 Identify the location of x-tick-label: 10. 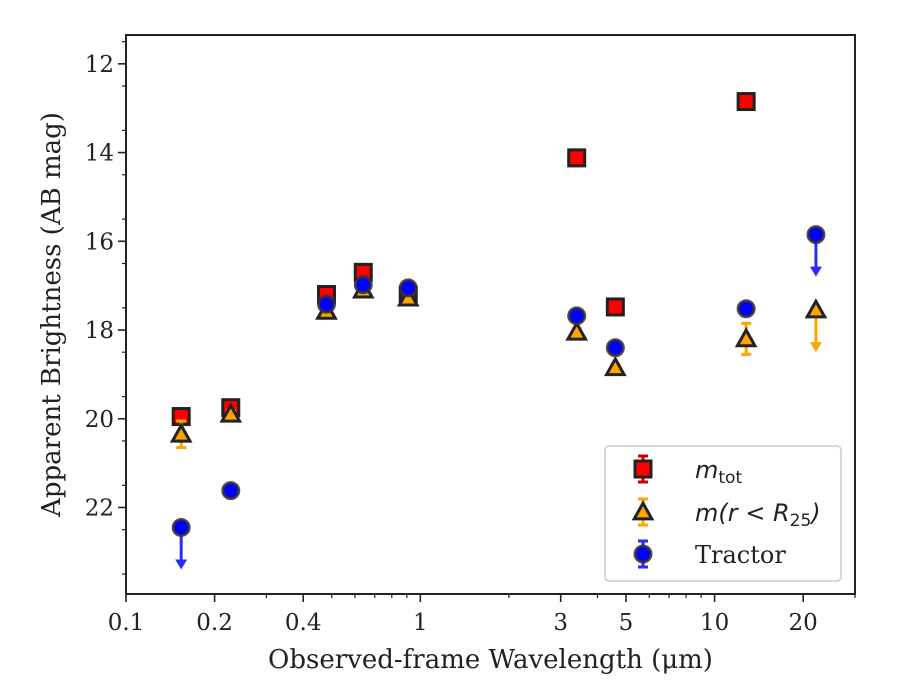
(714, 623).